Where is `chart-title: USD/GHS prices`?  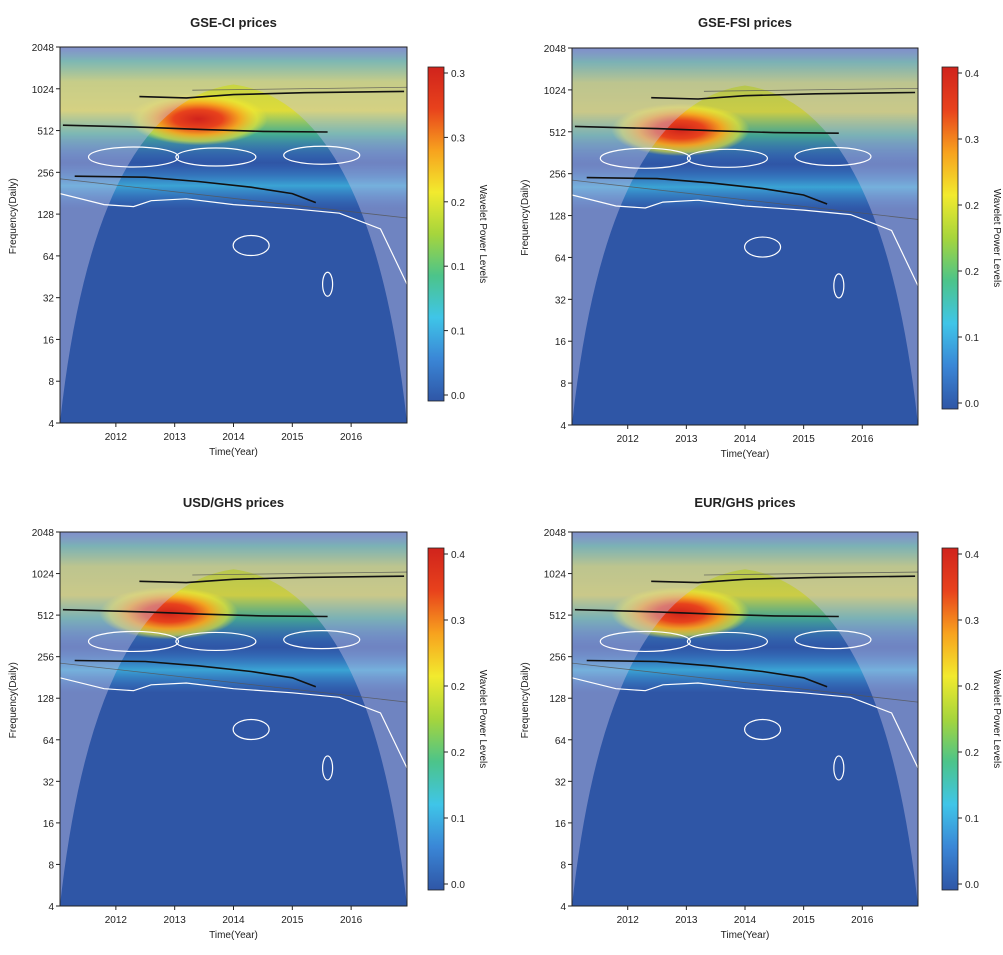
chart-title: USD/GHS prices is located at coordinates (233, 502).